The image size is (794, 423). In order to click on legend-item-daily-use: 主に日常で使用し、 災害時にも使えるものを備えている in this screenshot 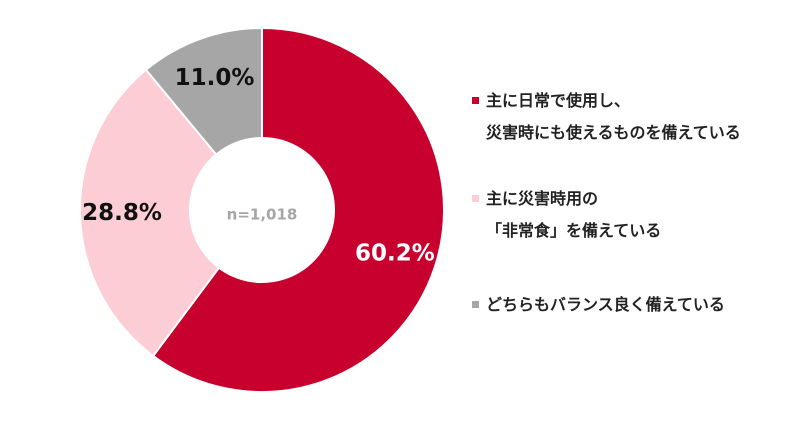, I will do `click(631, 117)`.